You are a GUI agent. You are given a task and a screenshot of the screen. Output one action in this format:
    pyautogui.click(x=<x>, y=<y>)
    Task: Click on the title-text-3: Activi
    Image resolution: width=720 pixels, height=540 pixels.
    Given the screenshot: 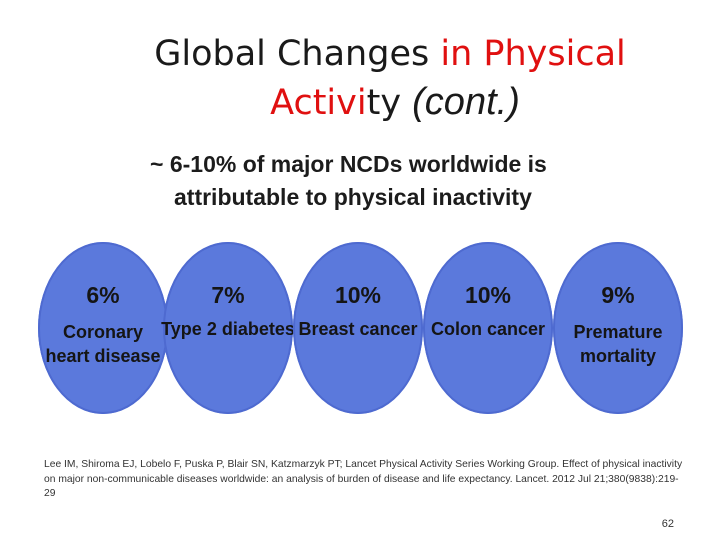 What is the action you would take?
    pyautogui.click(x=318, y=103)
    